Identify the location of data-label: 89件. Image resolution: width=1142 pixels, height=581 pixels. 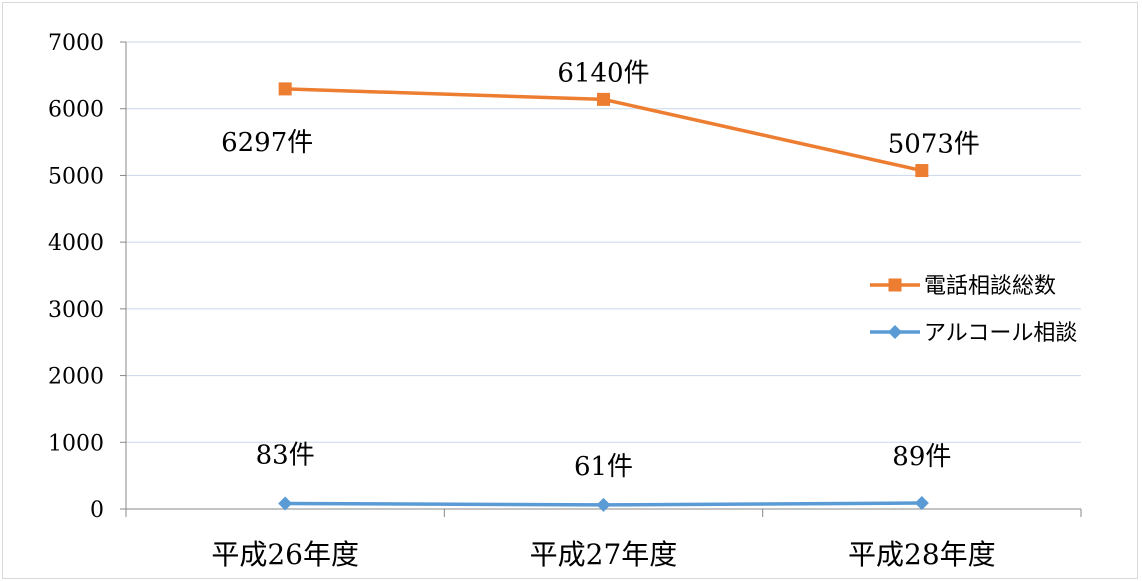
(921, 457).